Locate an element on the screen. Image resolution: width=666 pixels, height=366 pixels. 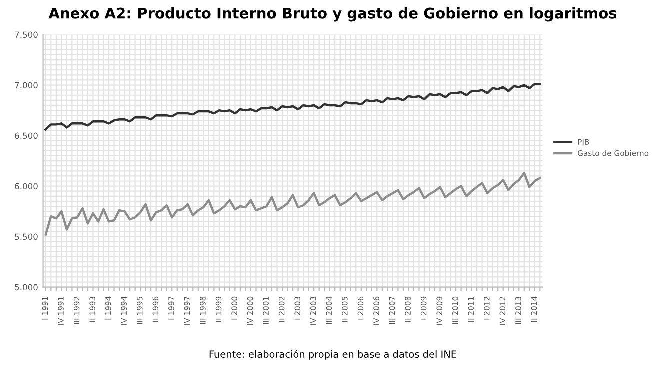
chart-title: Anexo A2: Producto Interno Bruto y gasto de Gobierno en logaritmos is located at coordinates (332, 15).